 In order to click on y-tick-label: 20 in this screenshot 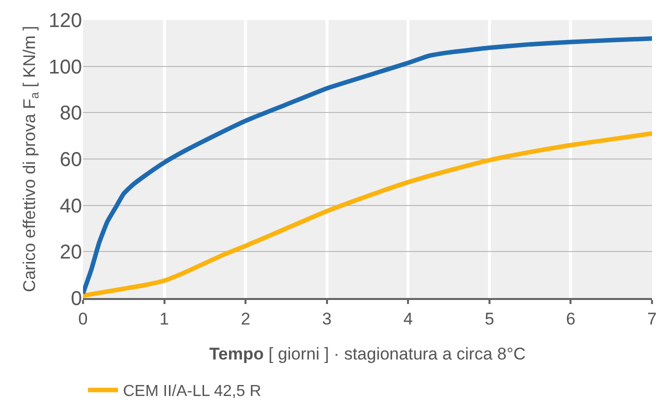, I will do `click(71, 253)`.